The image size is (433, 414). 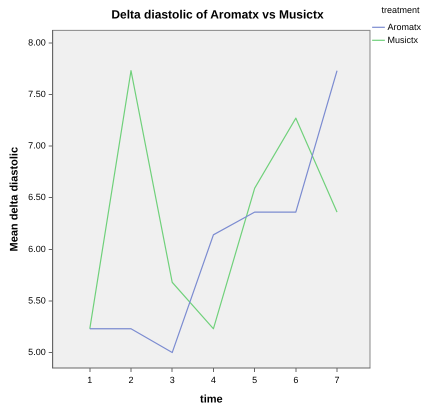 I want to click on legend-label: Aromatx, so click(x=404, y=27).